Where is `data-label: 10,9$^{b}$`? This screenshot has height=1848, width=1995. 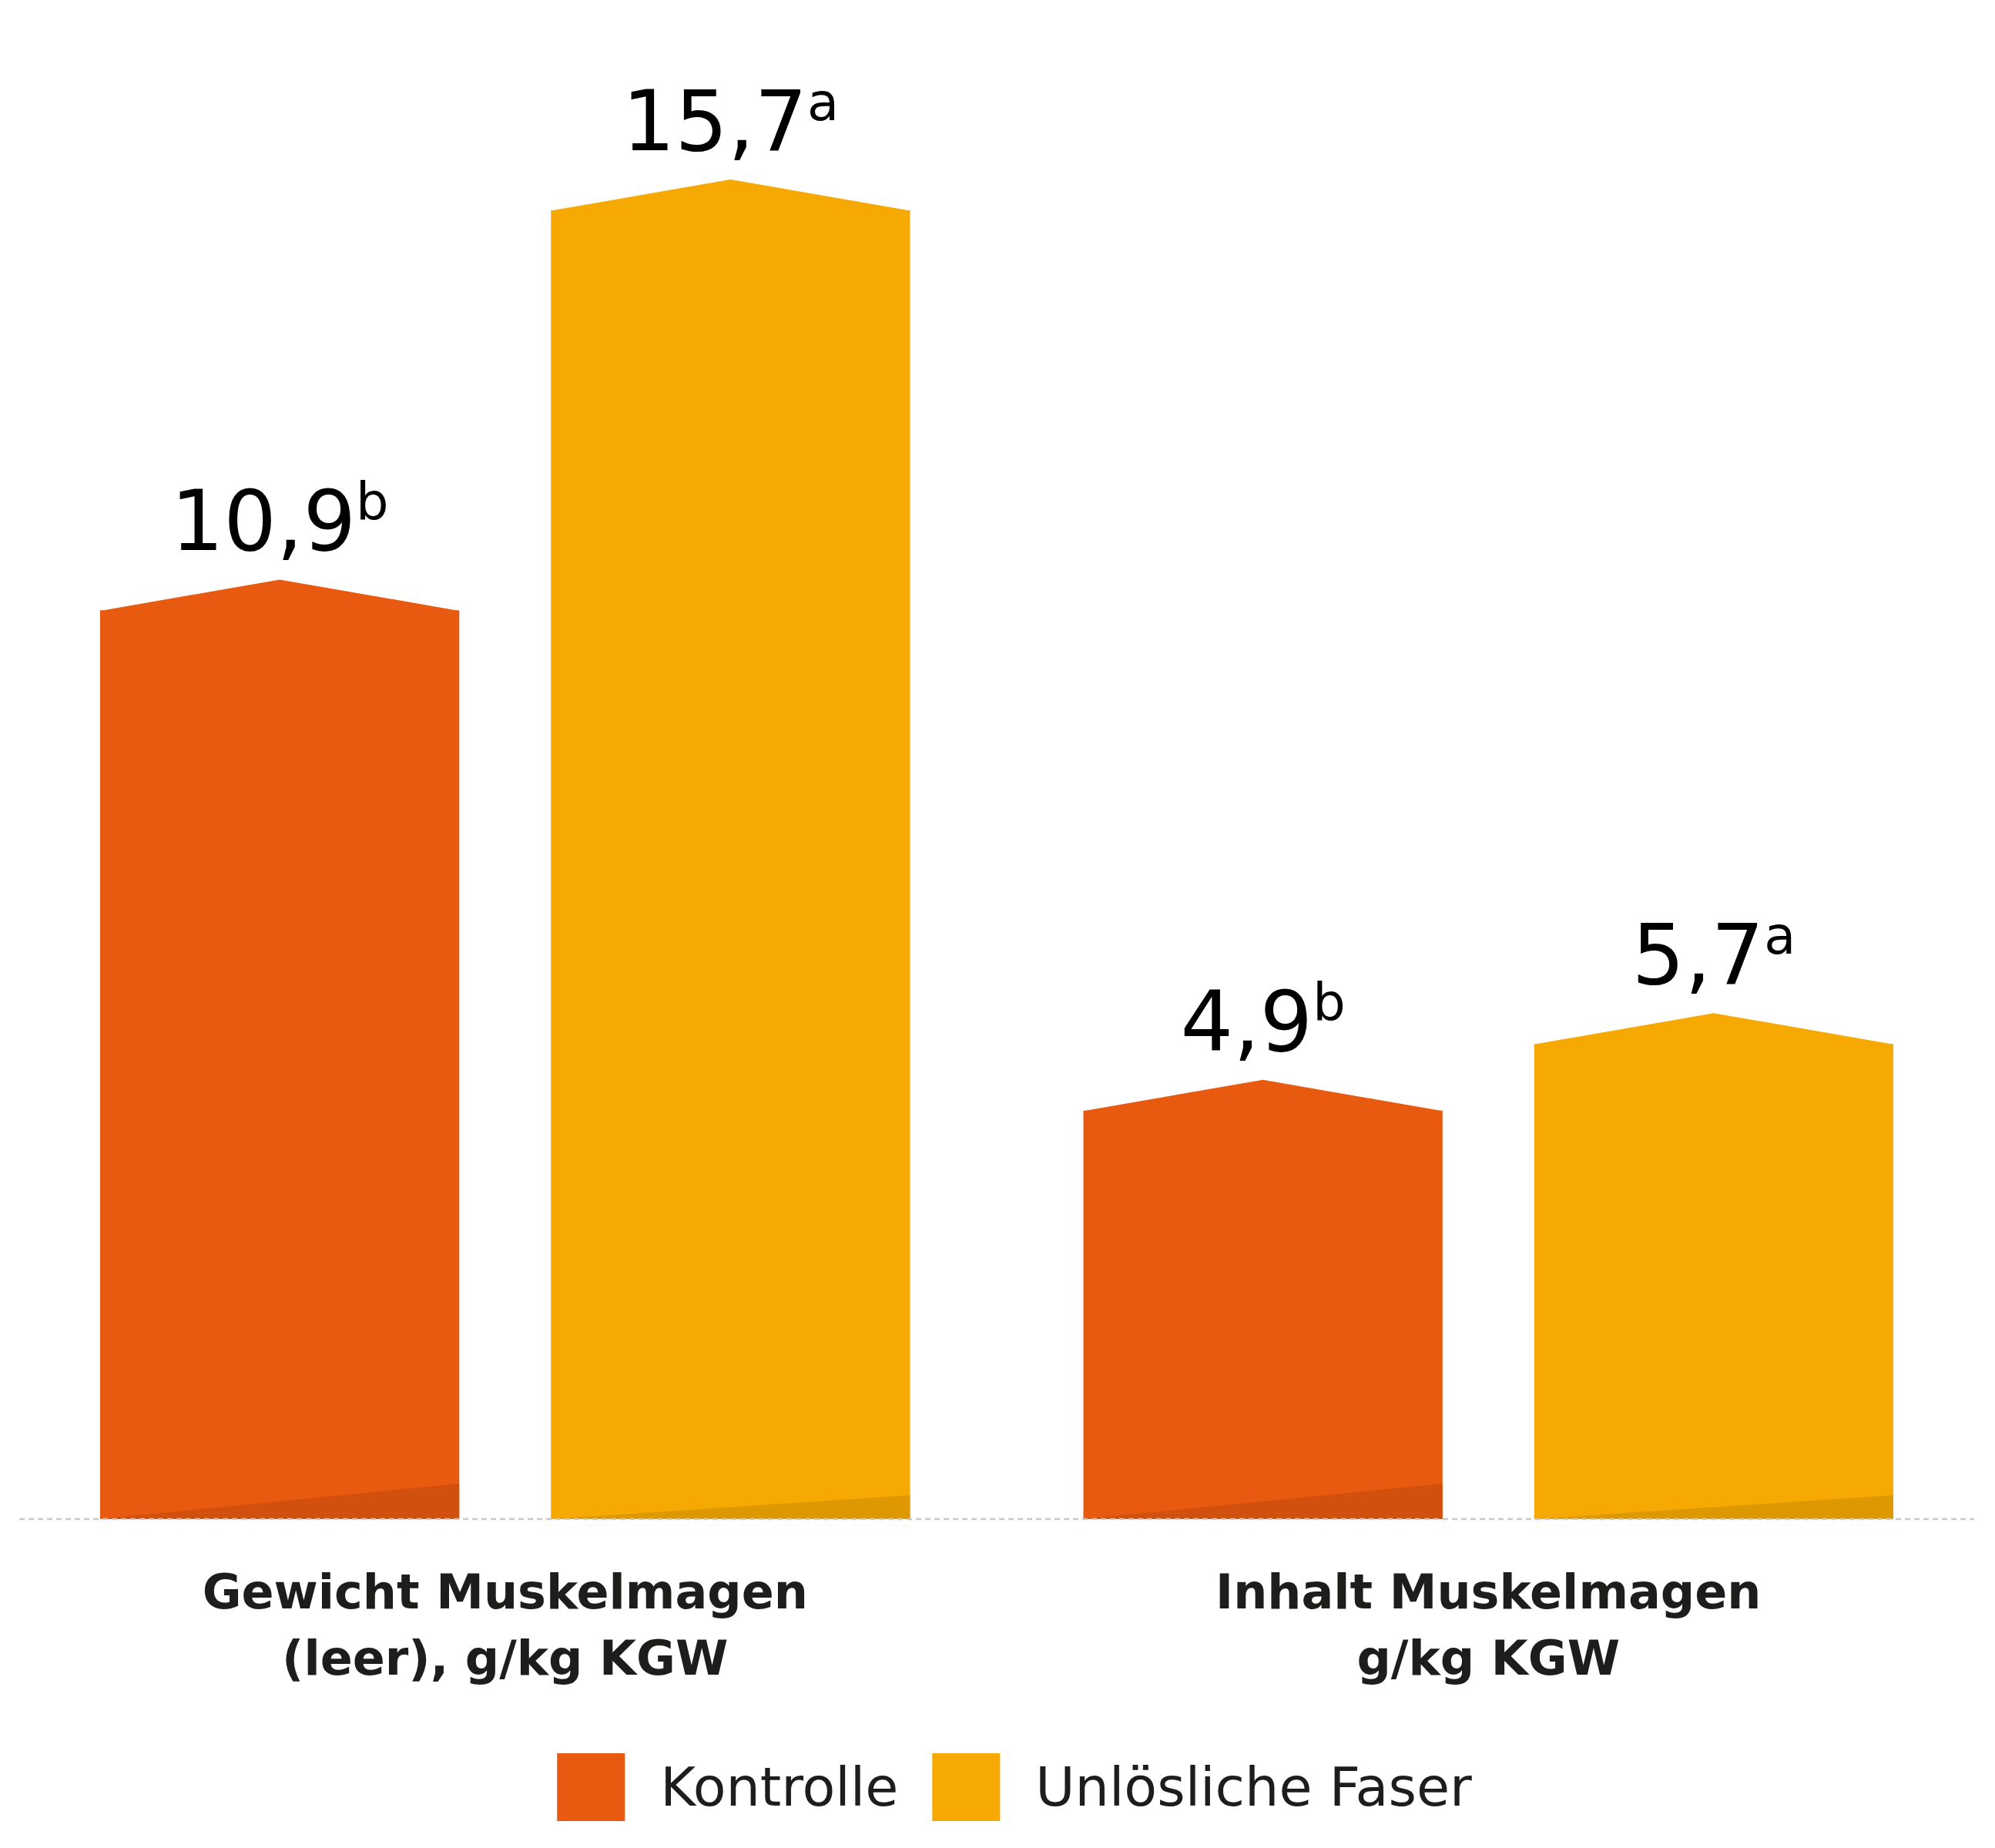 data-label: 10,9$^{b}$ is located at coordinates (279, 521).